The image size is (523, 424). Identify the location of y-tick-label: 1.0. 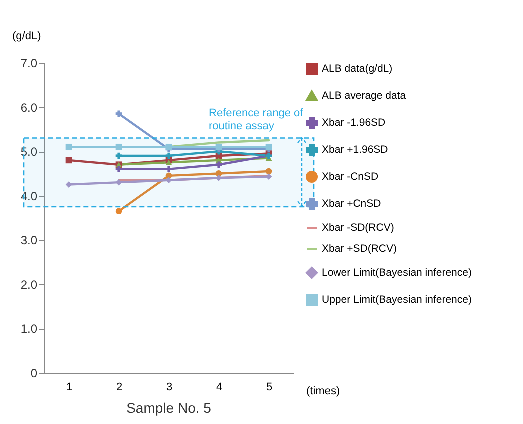
(29, 329).